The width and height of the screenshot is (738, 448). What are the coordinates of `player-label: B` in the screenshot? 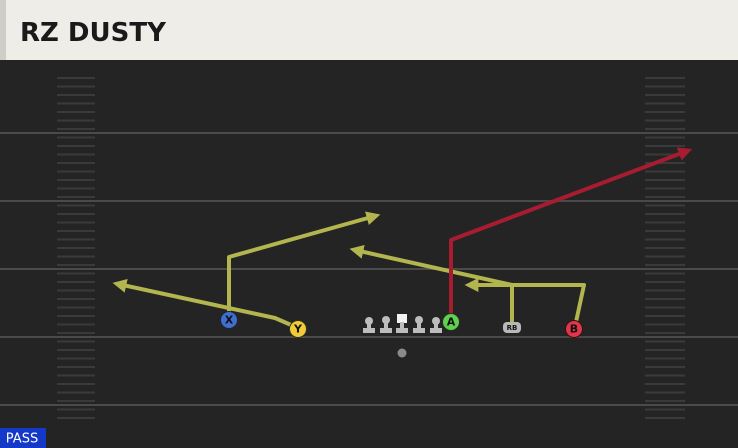 It's located at (574, 329).